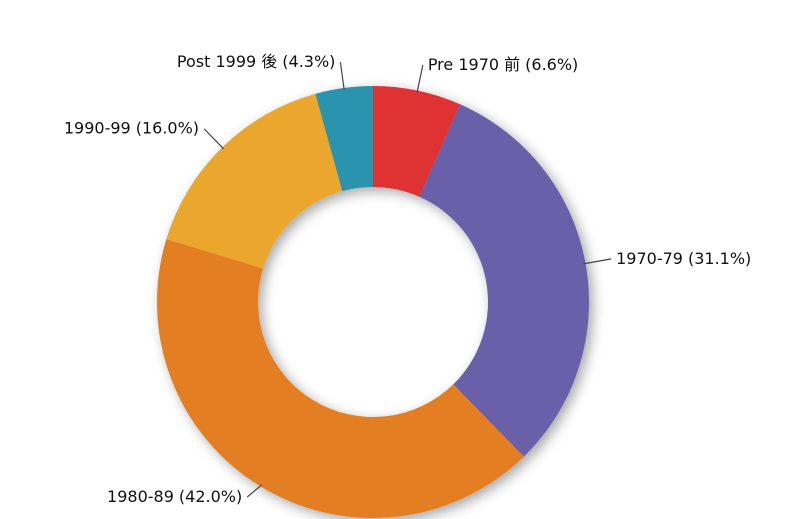 The width and height of the screenshot is (799, 519). I want to click on value-label: (16.0%), so click(167, 127).